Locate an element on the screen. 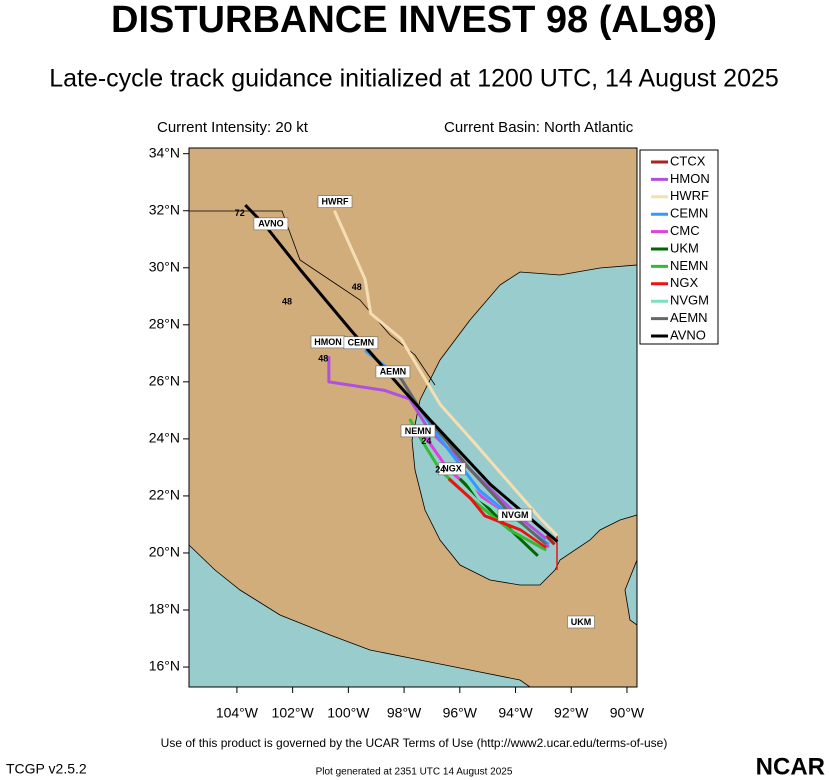  track-label: NEMN is located at coordinates (418, 431).